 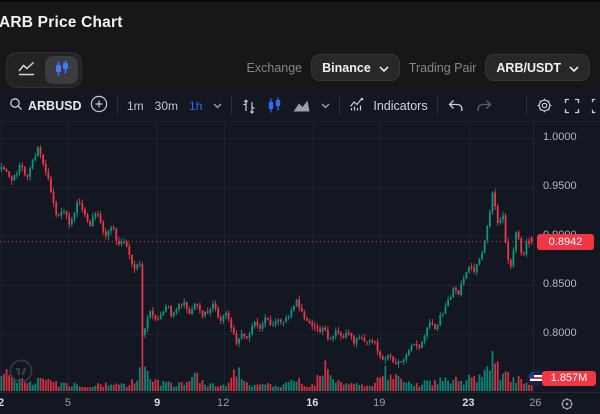 I want to click on line-chart-icon, so click(x=26, y=70).